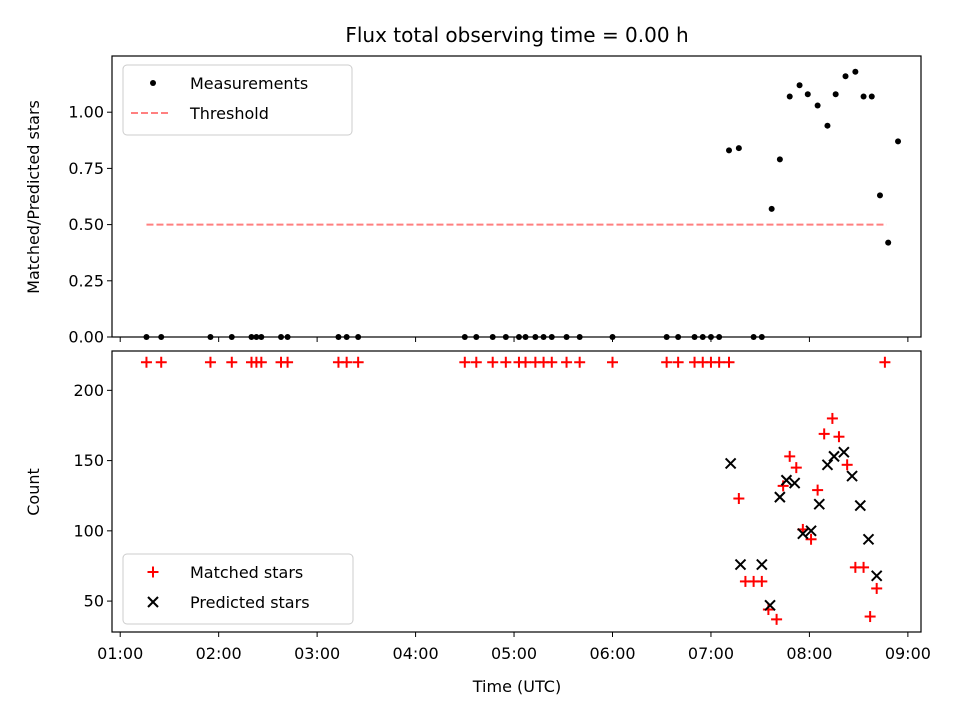 The width and height of the screenshot is (960, 720). I want to click on series-predicted-stars, so click(803, 529).